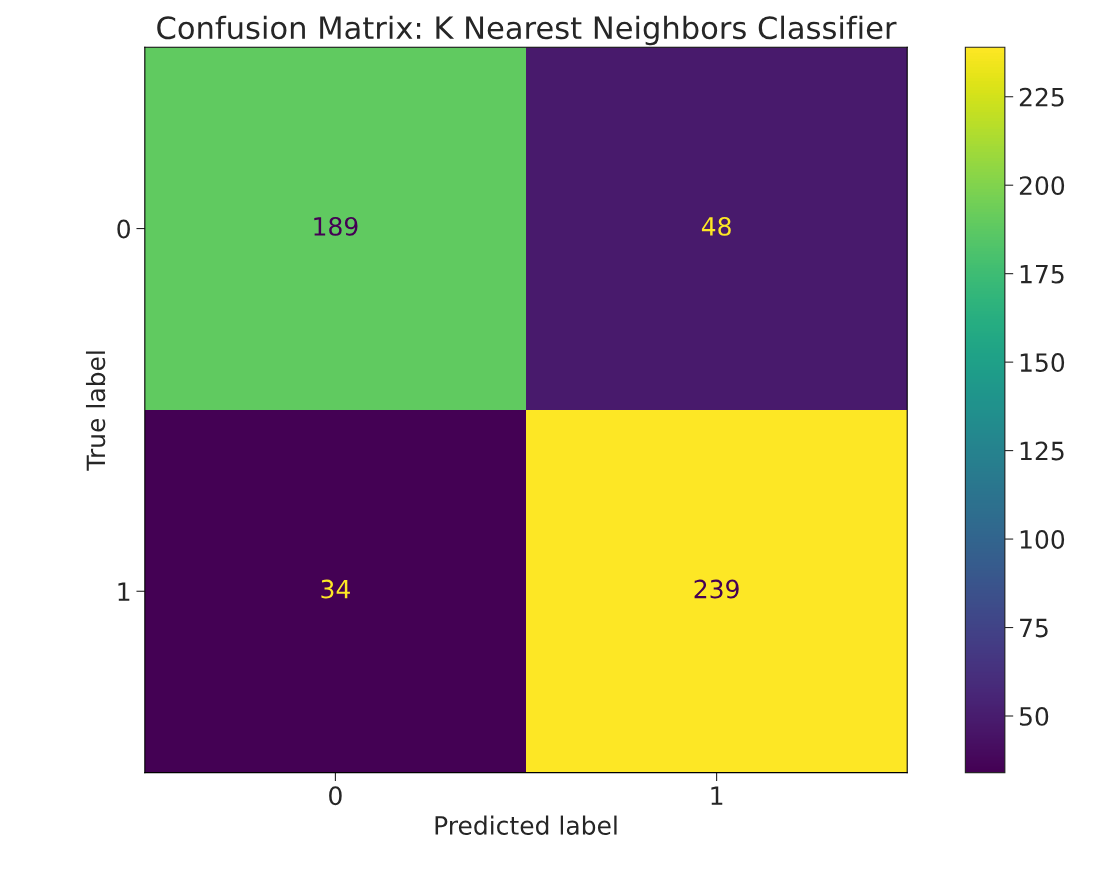 The width and height of the screenshot is (1097, 874). What do you see at coordinates (716, 226) in the screenshot?
I see `data-label: 48` at bounding box center [716, 226].